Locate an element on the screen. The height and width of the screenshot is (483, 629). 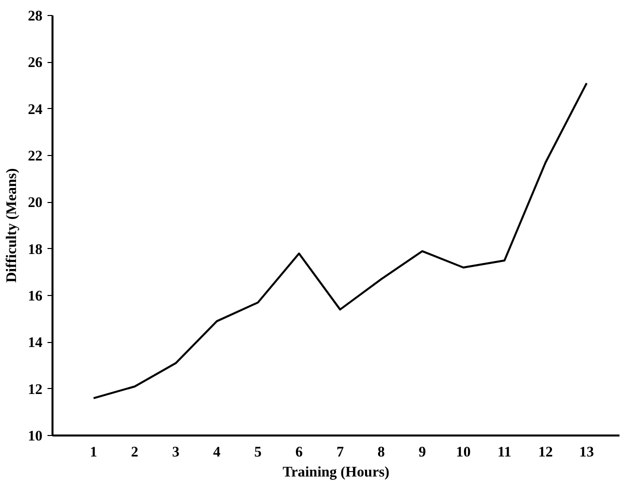
y-tick-label: 10 is located at coordinates (35, 436).